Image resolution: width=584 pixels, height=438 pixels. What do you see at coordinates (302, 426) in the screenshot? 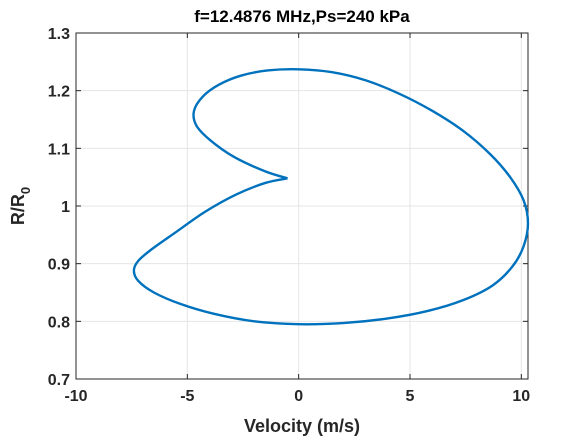
I see `x-axis-label: Velocity (m/s)` at bounding box center [302, 426].